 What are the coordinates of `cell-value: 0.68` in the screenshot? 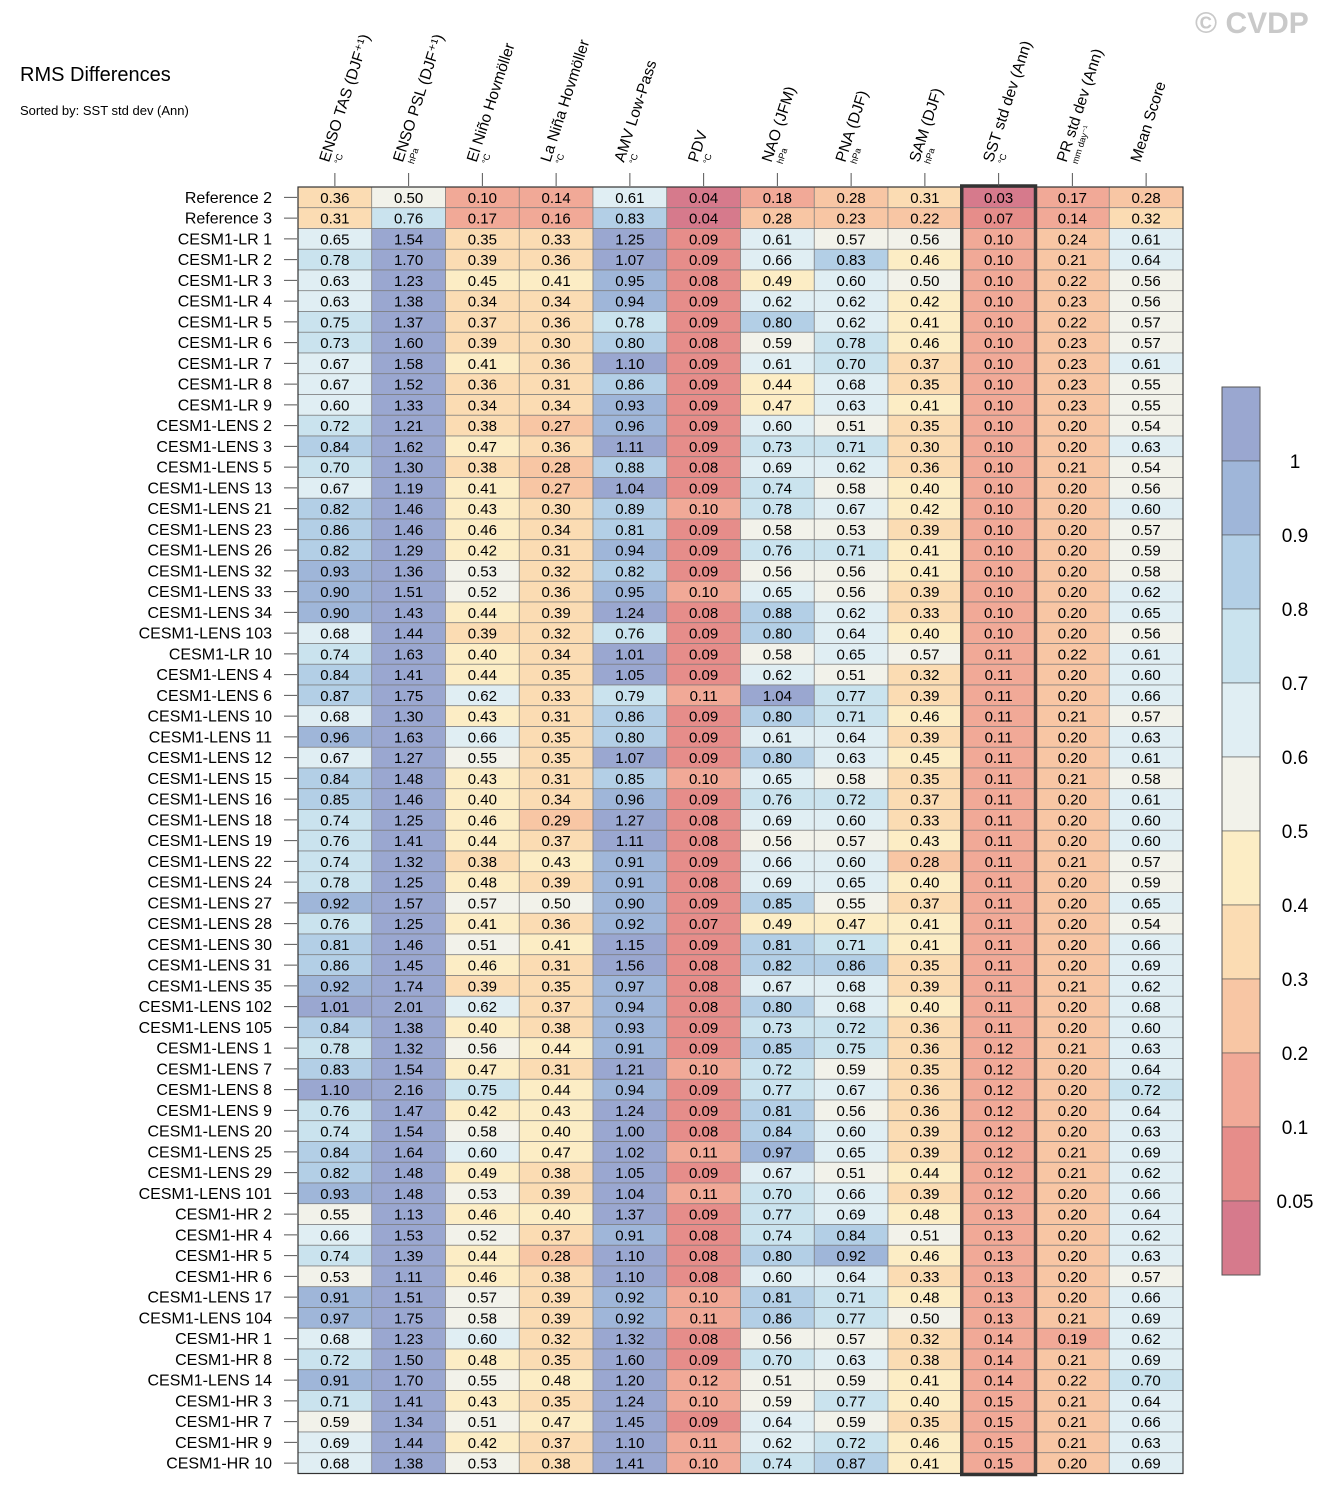 It's located at (334, 717).